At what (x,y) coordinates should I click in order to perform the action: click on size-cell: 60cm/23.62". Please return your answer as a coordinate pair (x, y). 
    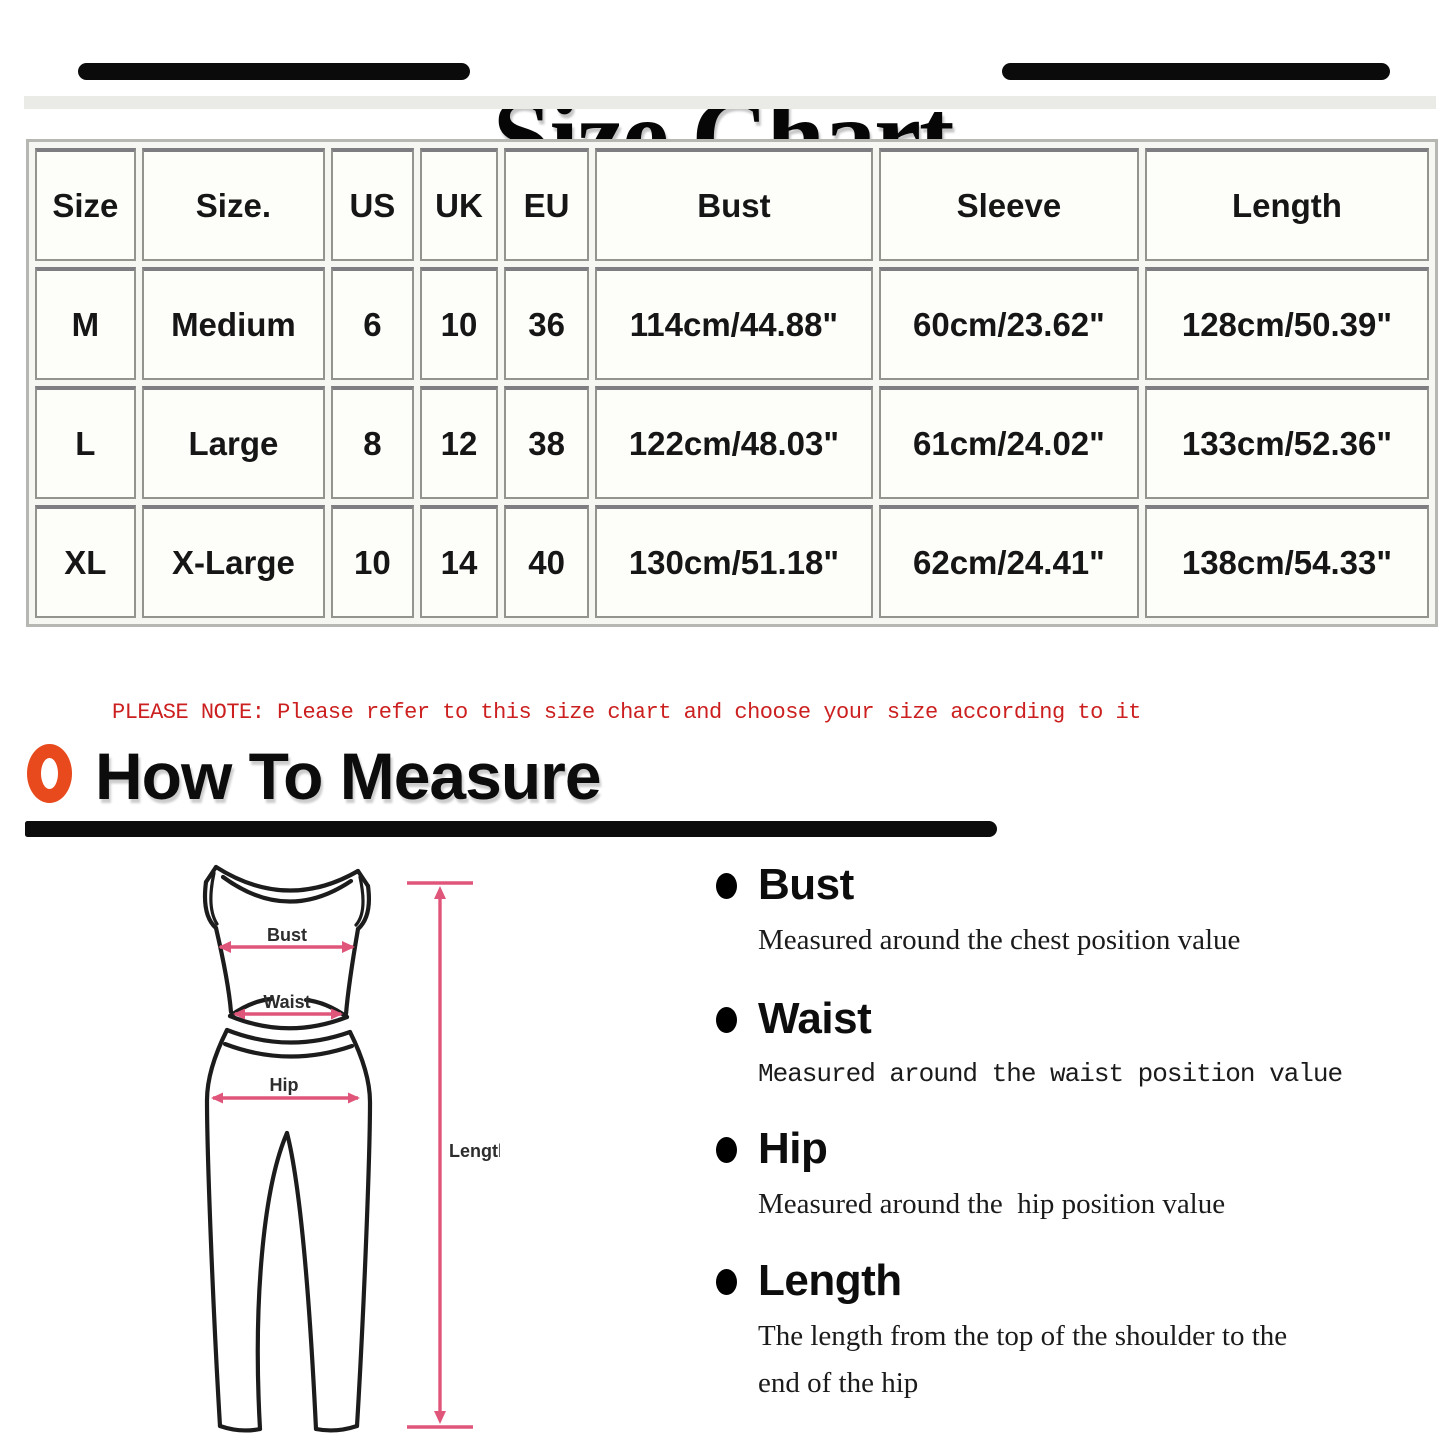
    Looking at the image, I should click on (1008, 323).